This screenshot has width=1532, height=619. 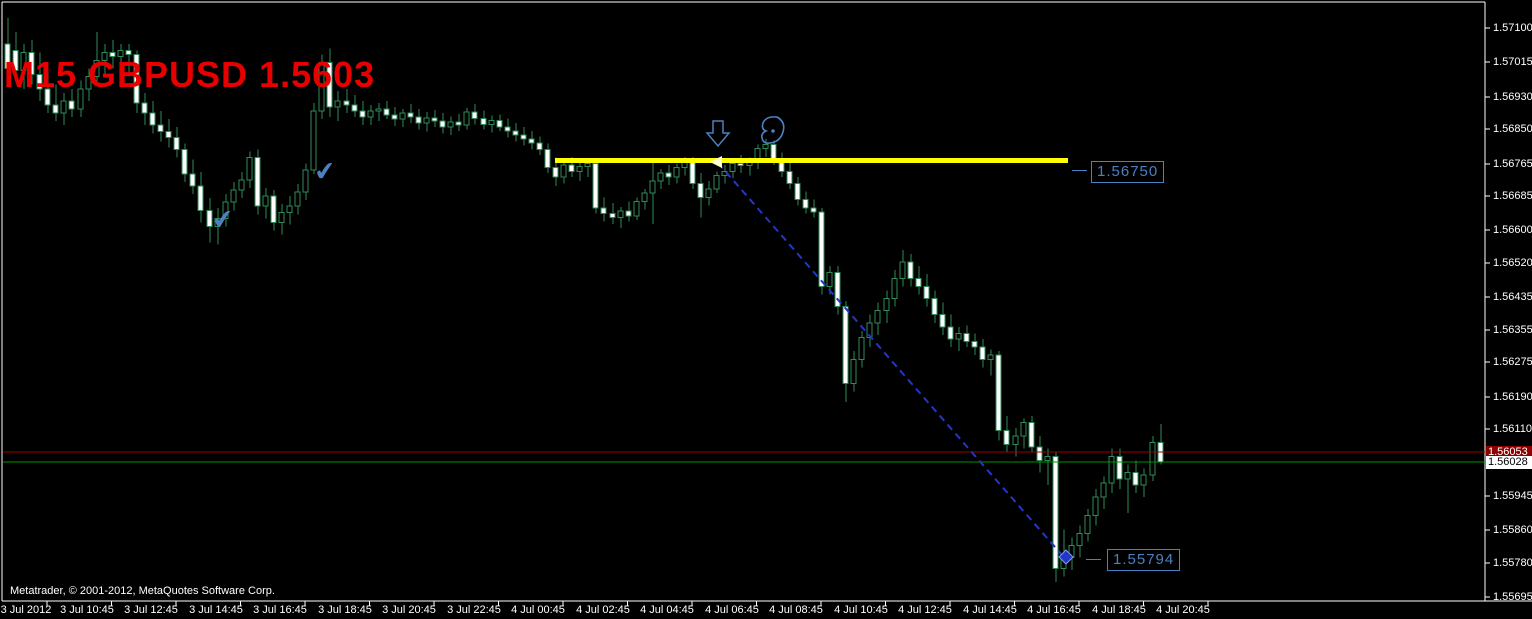 I want to click on time-axis-label: 4 Jul 04:45, so click(x=667, y=610).